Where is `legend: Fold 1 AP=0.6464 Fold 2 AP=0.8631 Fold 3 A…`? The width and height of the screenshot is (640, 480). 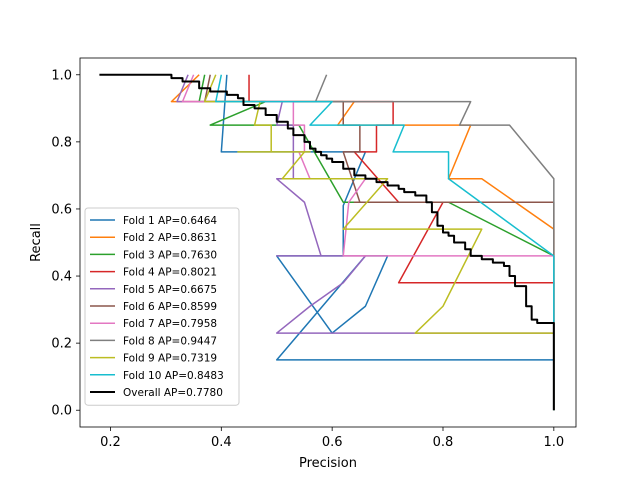 legend: Fold 1 AP=0.6464 Fold 2 AP=0.8631 Fold 3 A… is located at coordinates (162, 306).